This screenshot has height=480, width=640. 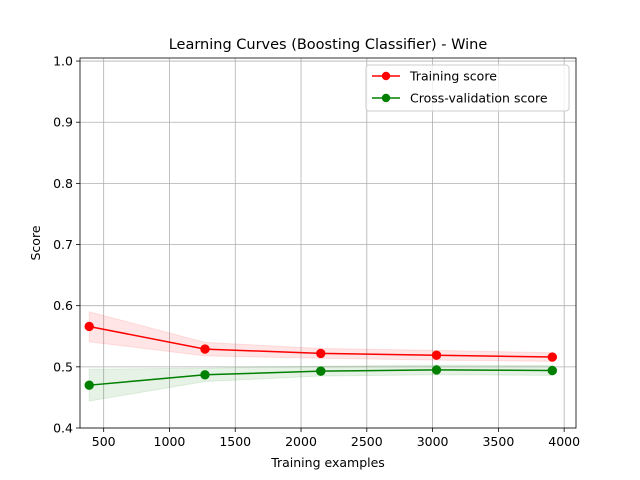 I want to click on legend-box, so click(x=467, y=88).